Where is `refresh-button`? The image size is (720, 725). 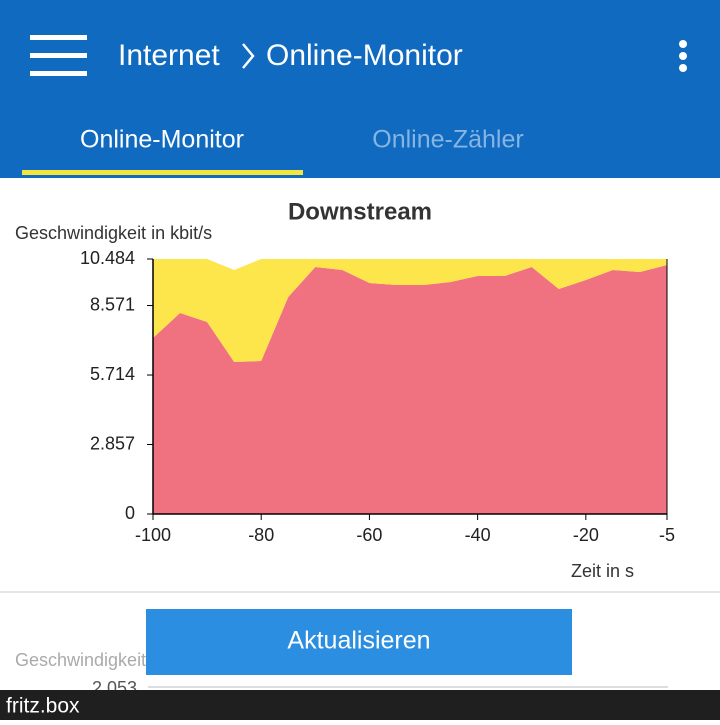
refresh-button is located at coordinates (359, 642).